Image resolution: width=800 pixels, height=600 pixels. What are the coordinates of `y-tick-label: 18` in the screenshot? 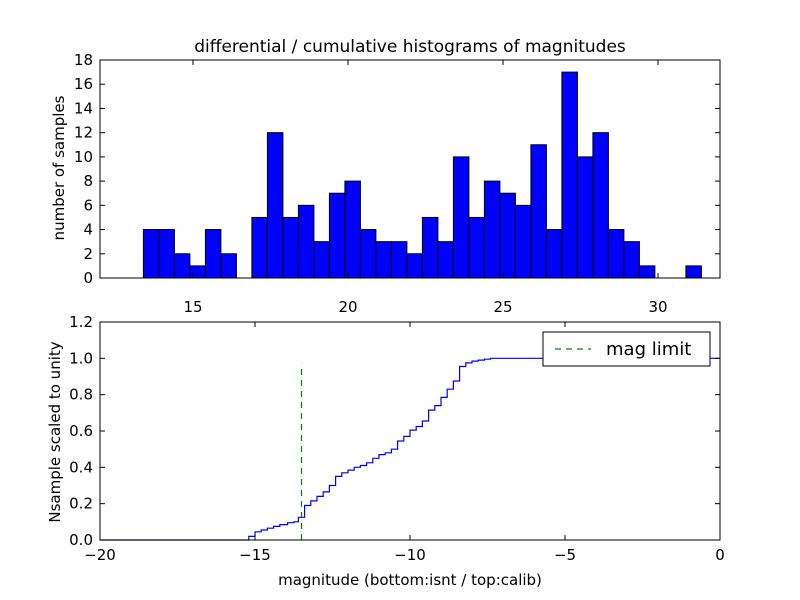 It's located at (83, 60).